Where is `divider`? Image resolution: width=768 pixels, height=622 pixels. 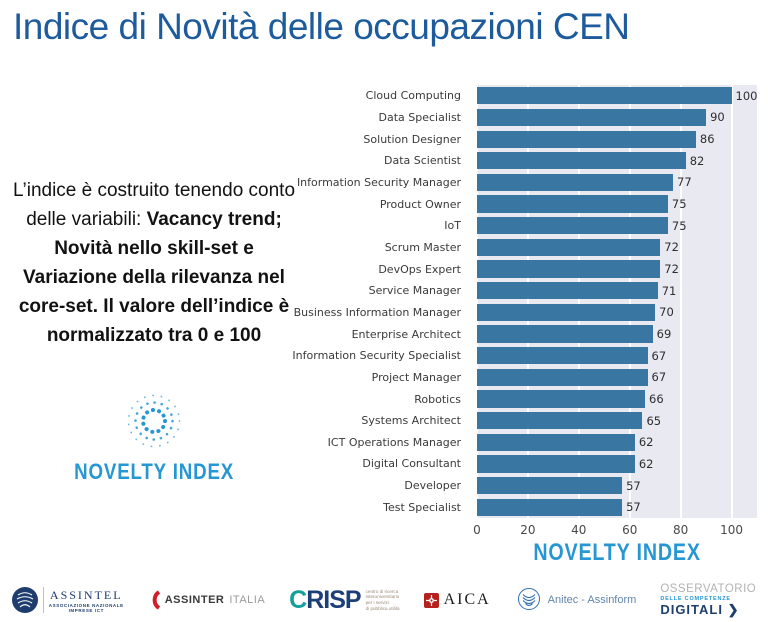 divider is located at coordinates (43, 600).